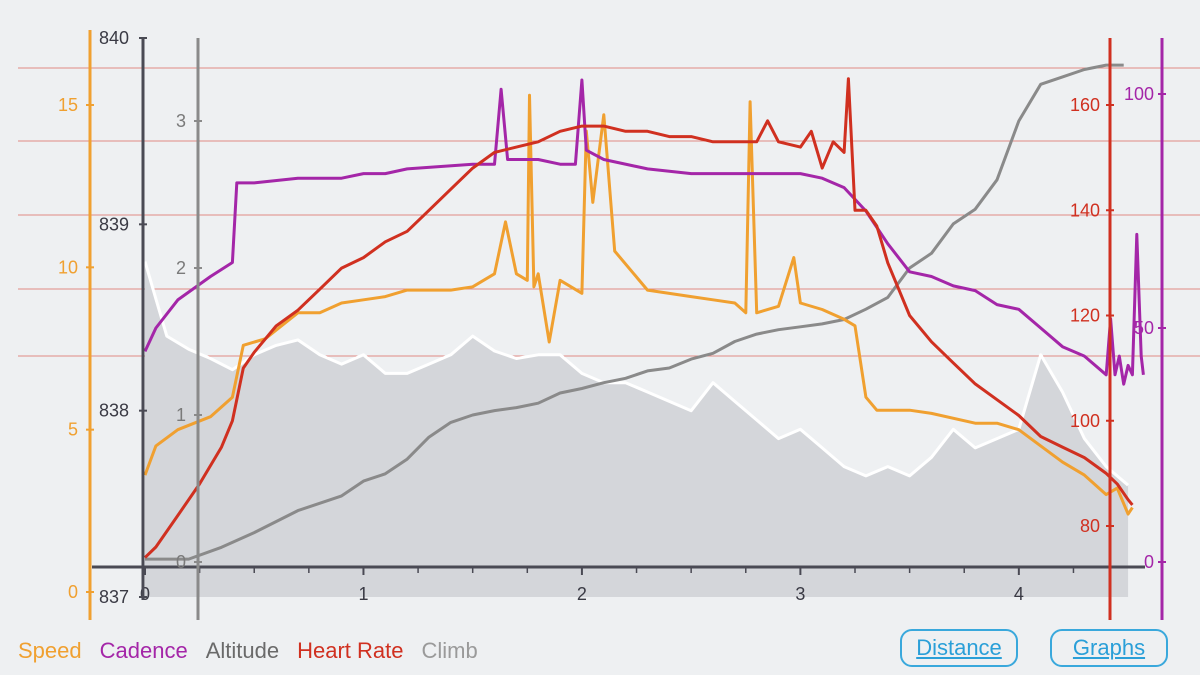 This screenshot has height=675, width=1200. Describe the element at coordinates (73, 430) in the screenshot. I see `speed-tick-label-1: 5` at that location.